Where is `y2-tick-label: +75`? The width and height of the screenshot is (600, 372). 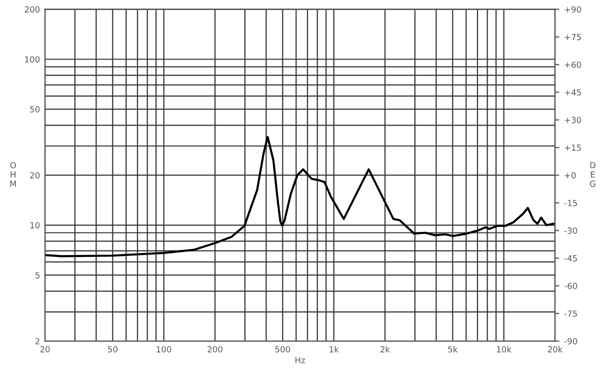 y2-tick-label: +75 is located at coordinates (572, 37).